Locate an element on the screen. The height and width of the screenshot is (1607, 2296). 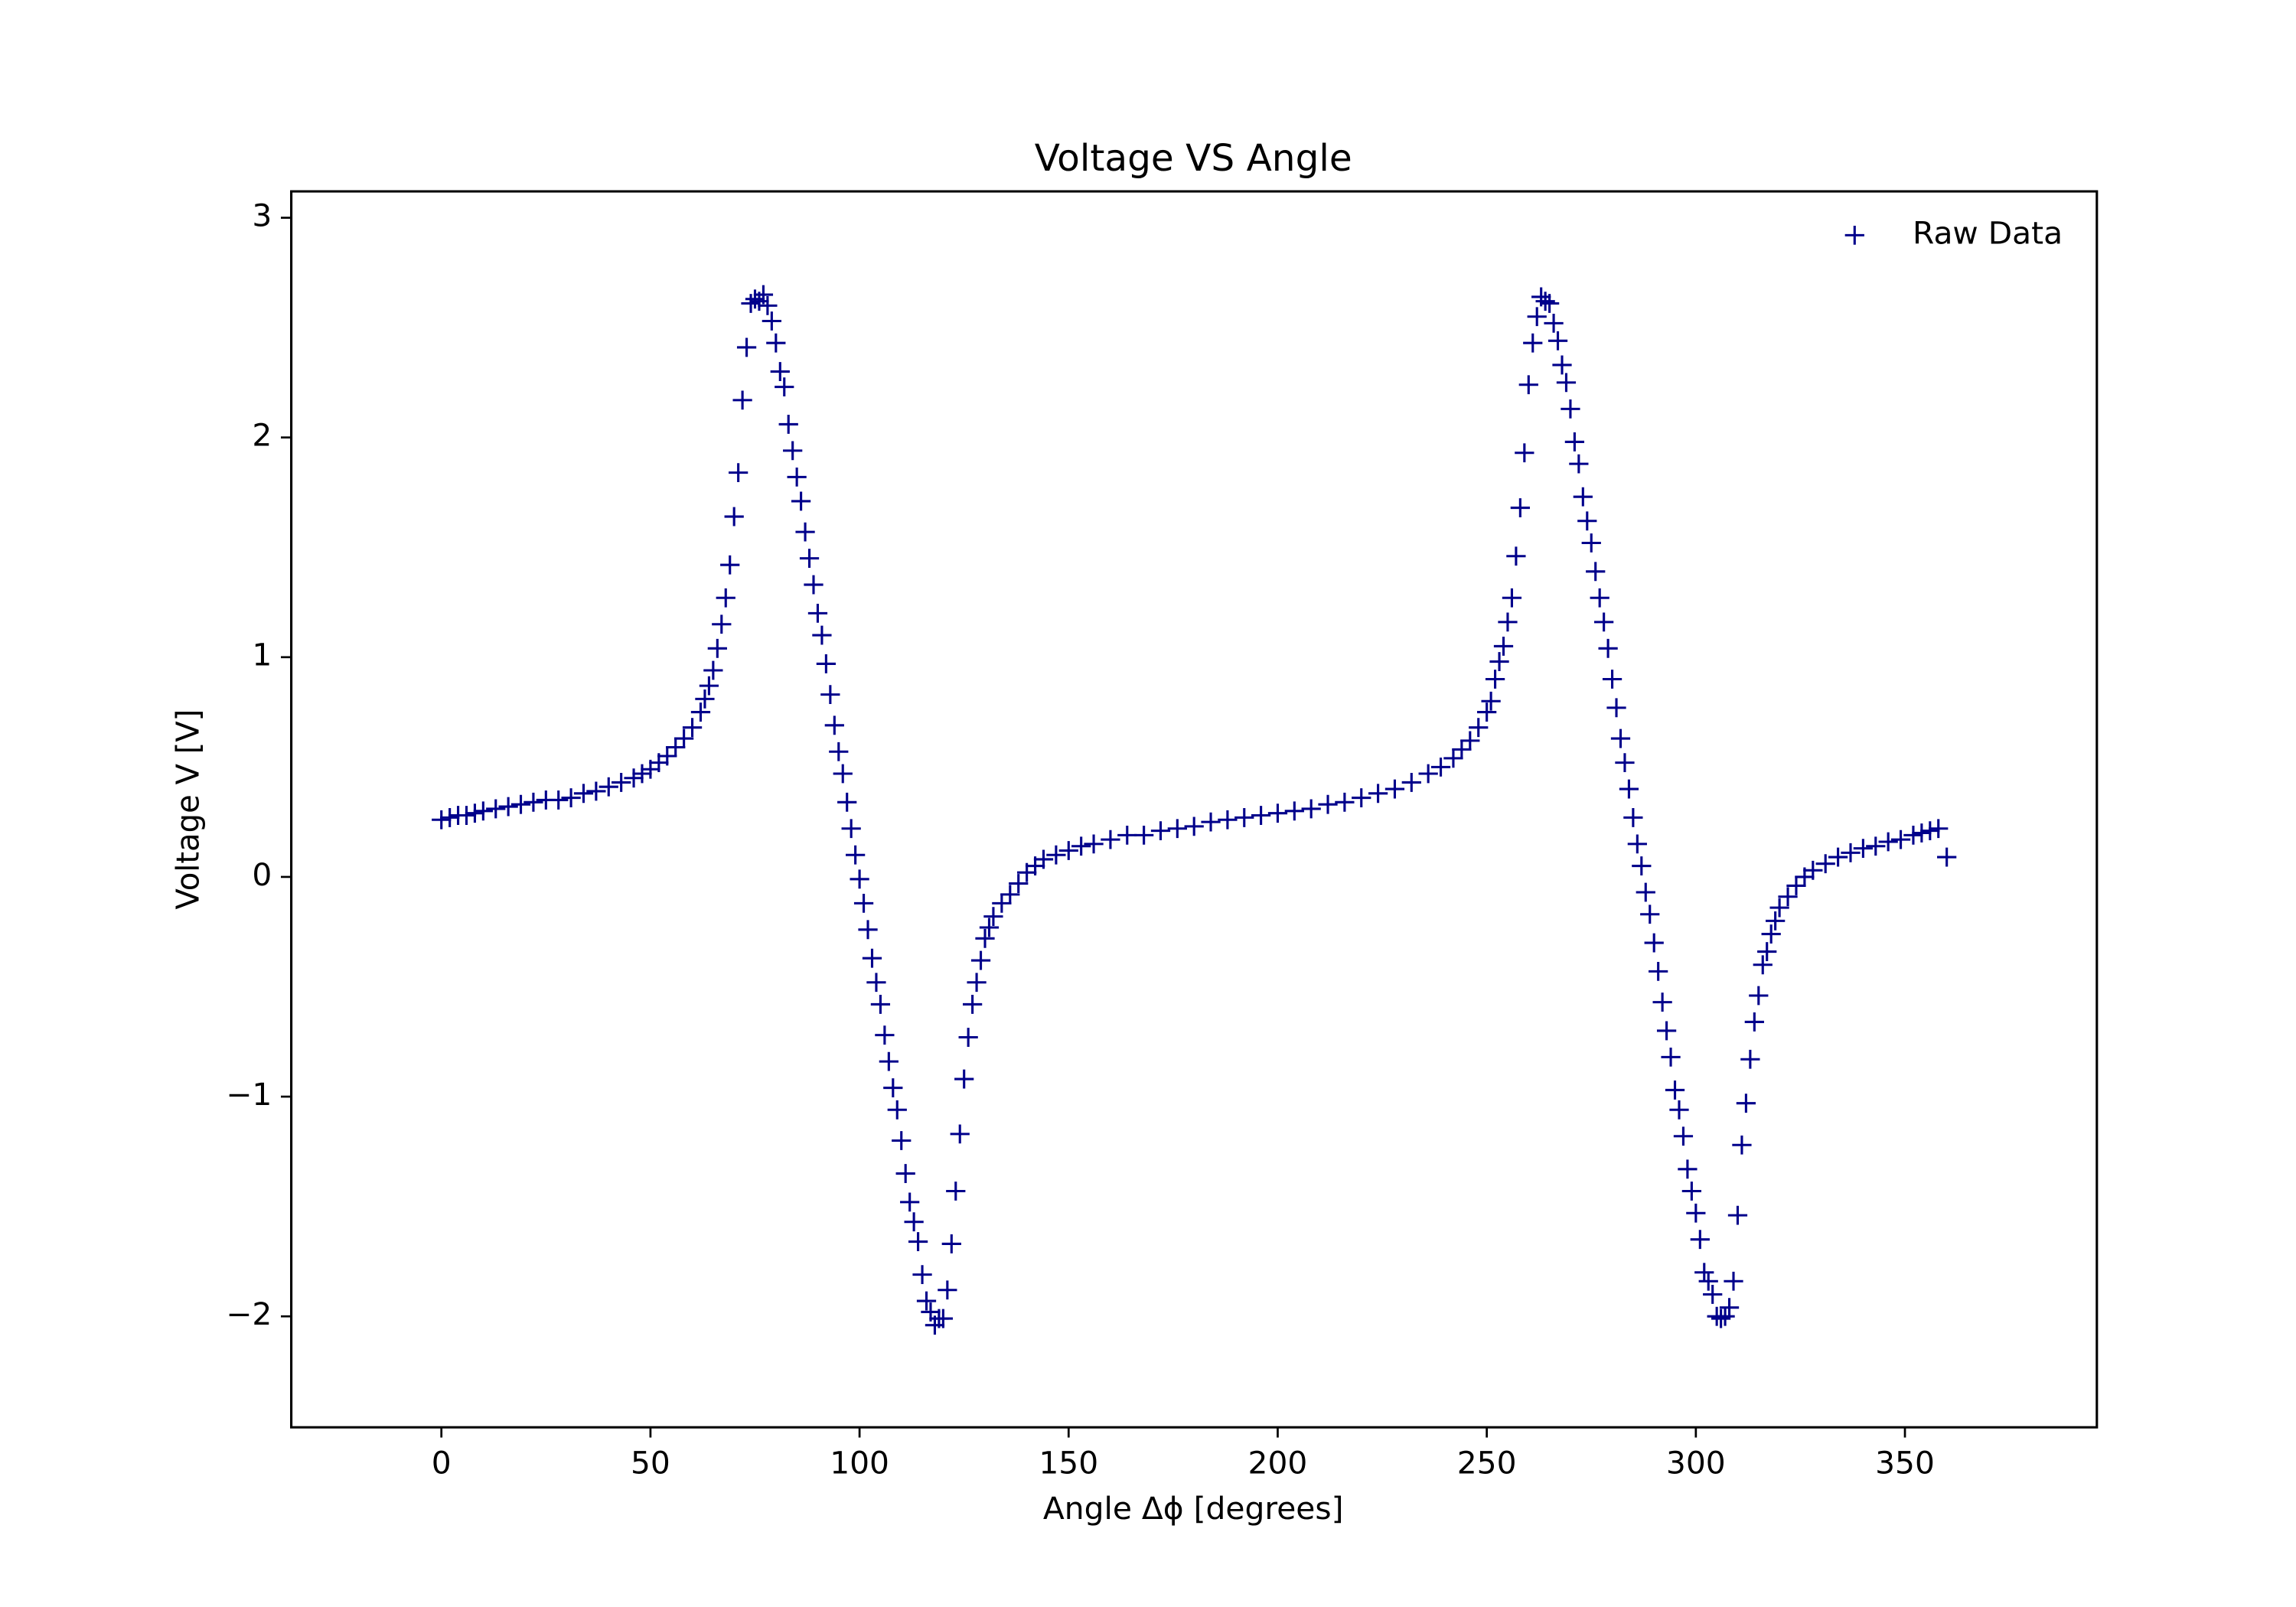
y-tick-label: 3 is located at coordinates (262, 215).